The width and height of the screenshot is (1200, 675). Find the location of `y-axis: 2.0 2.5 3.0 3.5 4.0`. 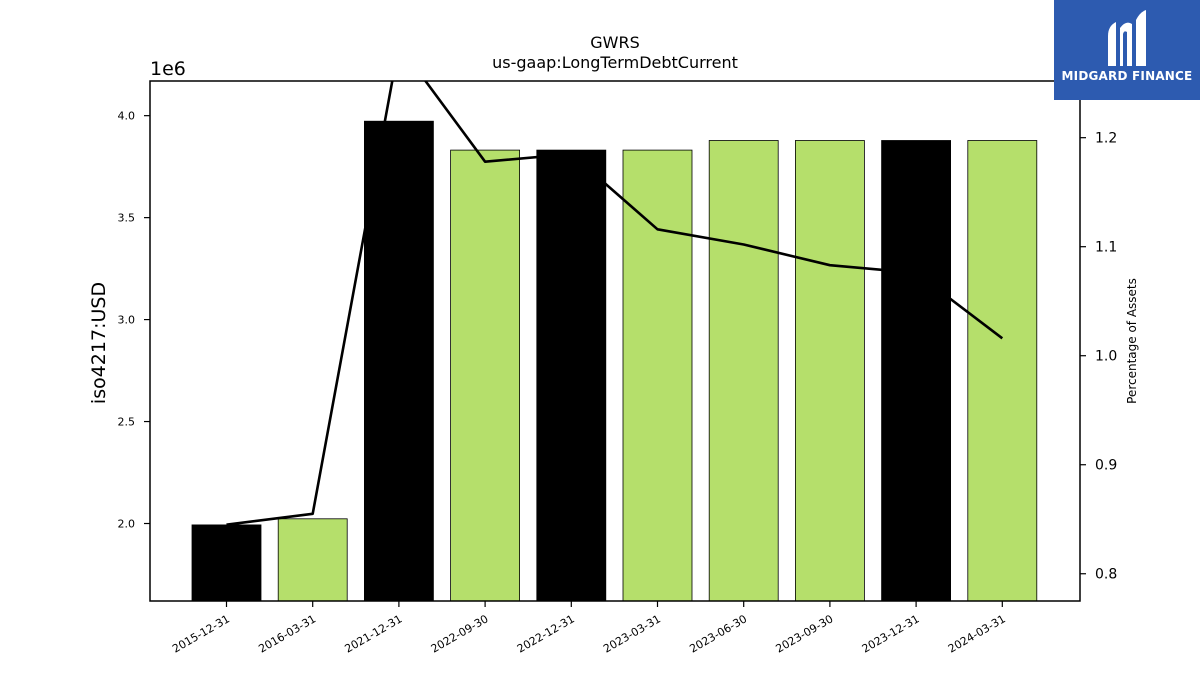

y-axis: 2.0 2.5 3.0 3.5 4.0 is located at coordinates (134, 320).